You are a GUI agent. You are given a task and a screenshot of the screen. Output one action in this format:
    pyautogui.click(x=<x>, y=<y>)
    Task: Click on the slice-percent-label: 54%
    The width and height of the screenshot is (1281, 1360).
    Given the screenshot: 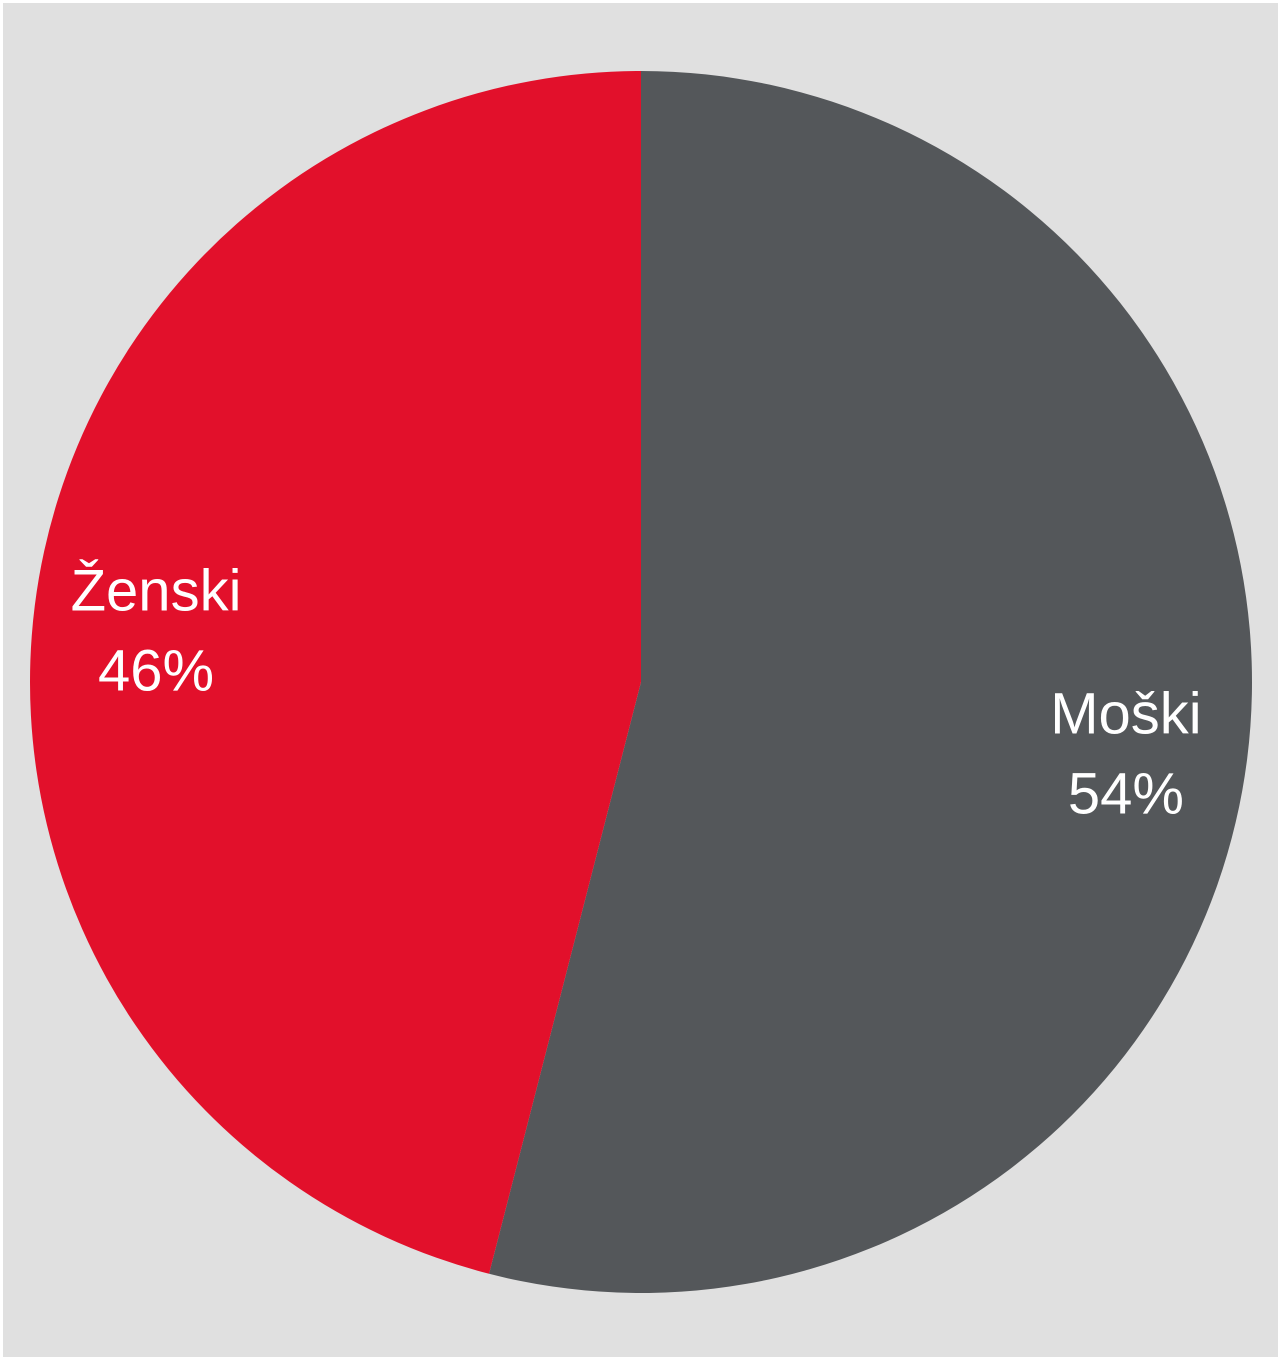 What is the action you would take?
    pyautogui.click(x=1126, y=793)
    